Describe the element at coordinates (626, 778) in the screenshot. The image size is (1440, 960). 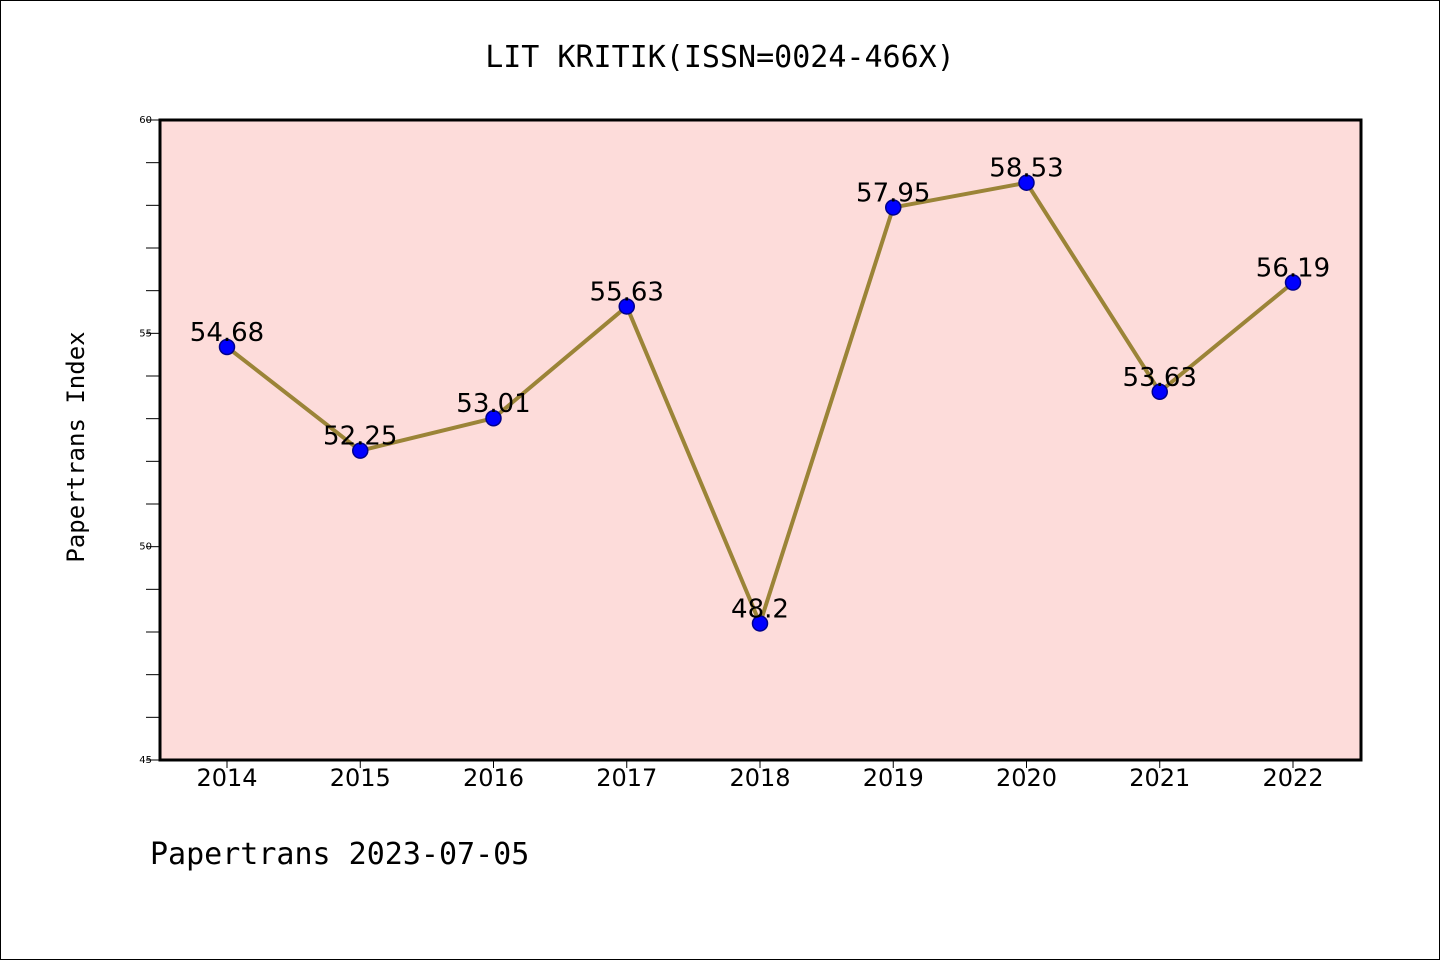
I see `x-tick-label: 2017` at that location.